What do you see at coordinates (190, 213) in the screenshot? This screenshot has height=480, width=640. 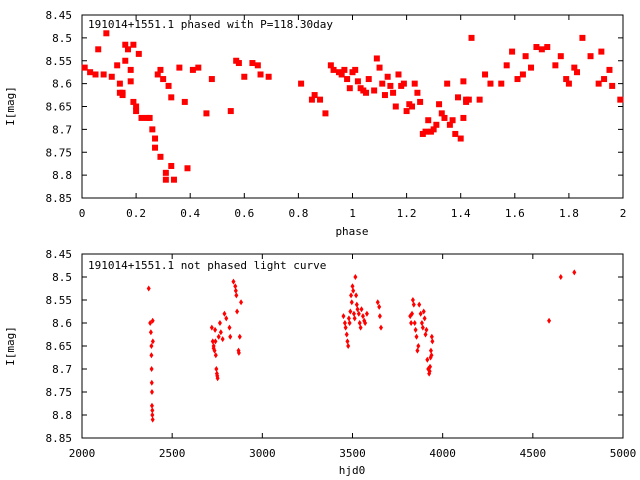 I see `x-tick-label: 0.4` at bounding box center [190, 213].